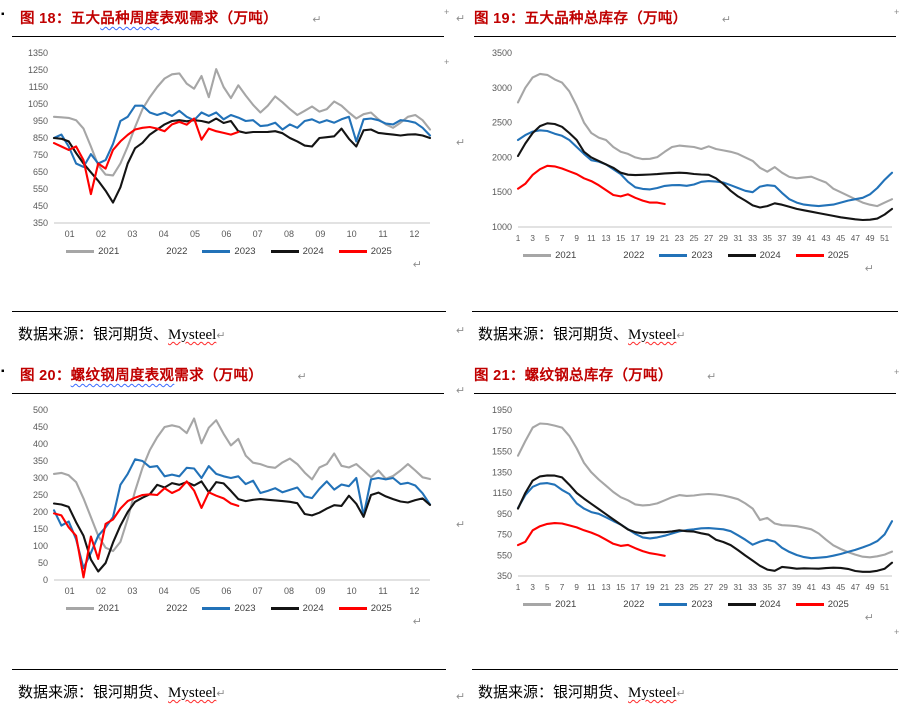 The image size is (904, 715). What do you see at coordinates (40, 410) in the screenshot?
I see `svg-text: 500` at bounding box center [40, 410].